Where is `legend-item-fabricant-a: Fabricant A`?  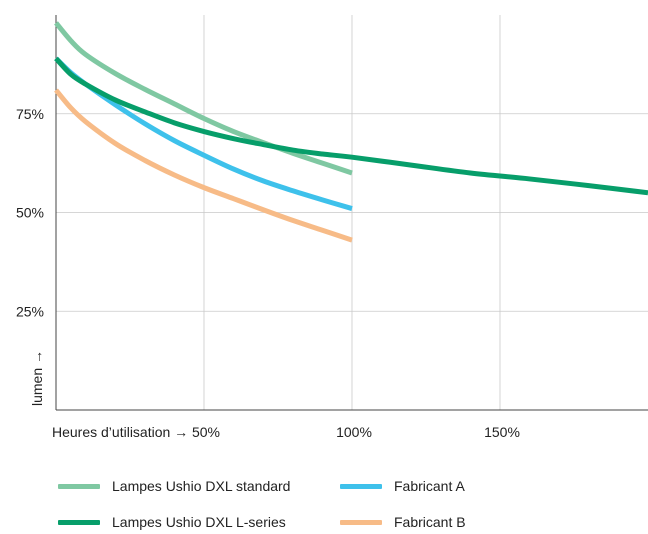
legend-item-fabricant-a: Fabricant A is located at coordinates (402, 486).